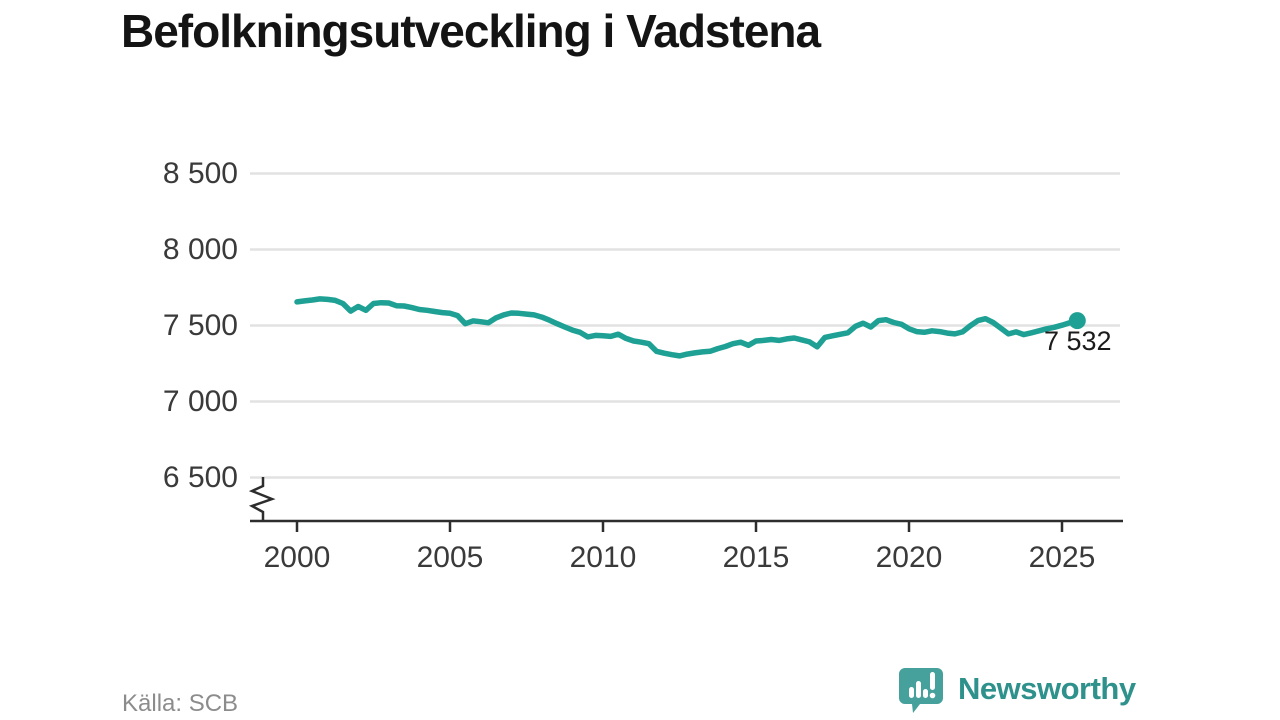 This screenshot has width=1280, height=720. What do you see at coordinates (909, 557) in the screenshot?
I see `x-axis-label: 2020` at bounding box center [909, 557].